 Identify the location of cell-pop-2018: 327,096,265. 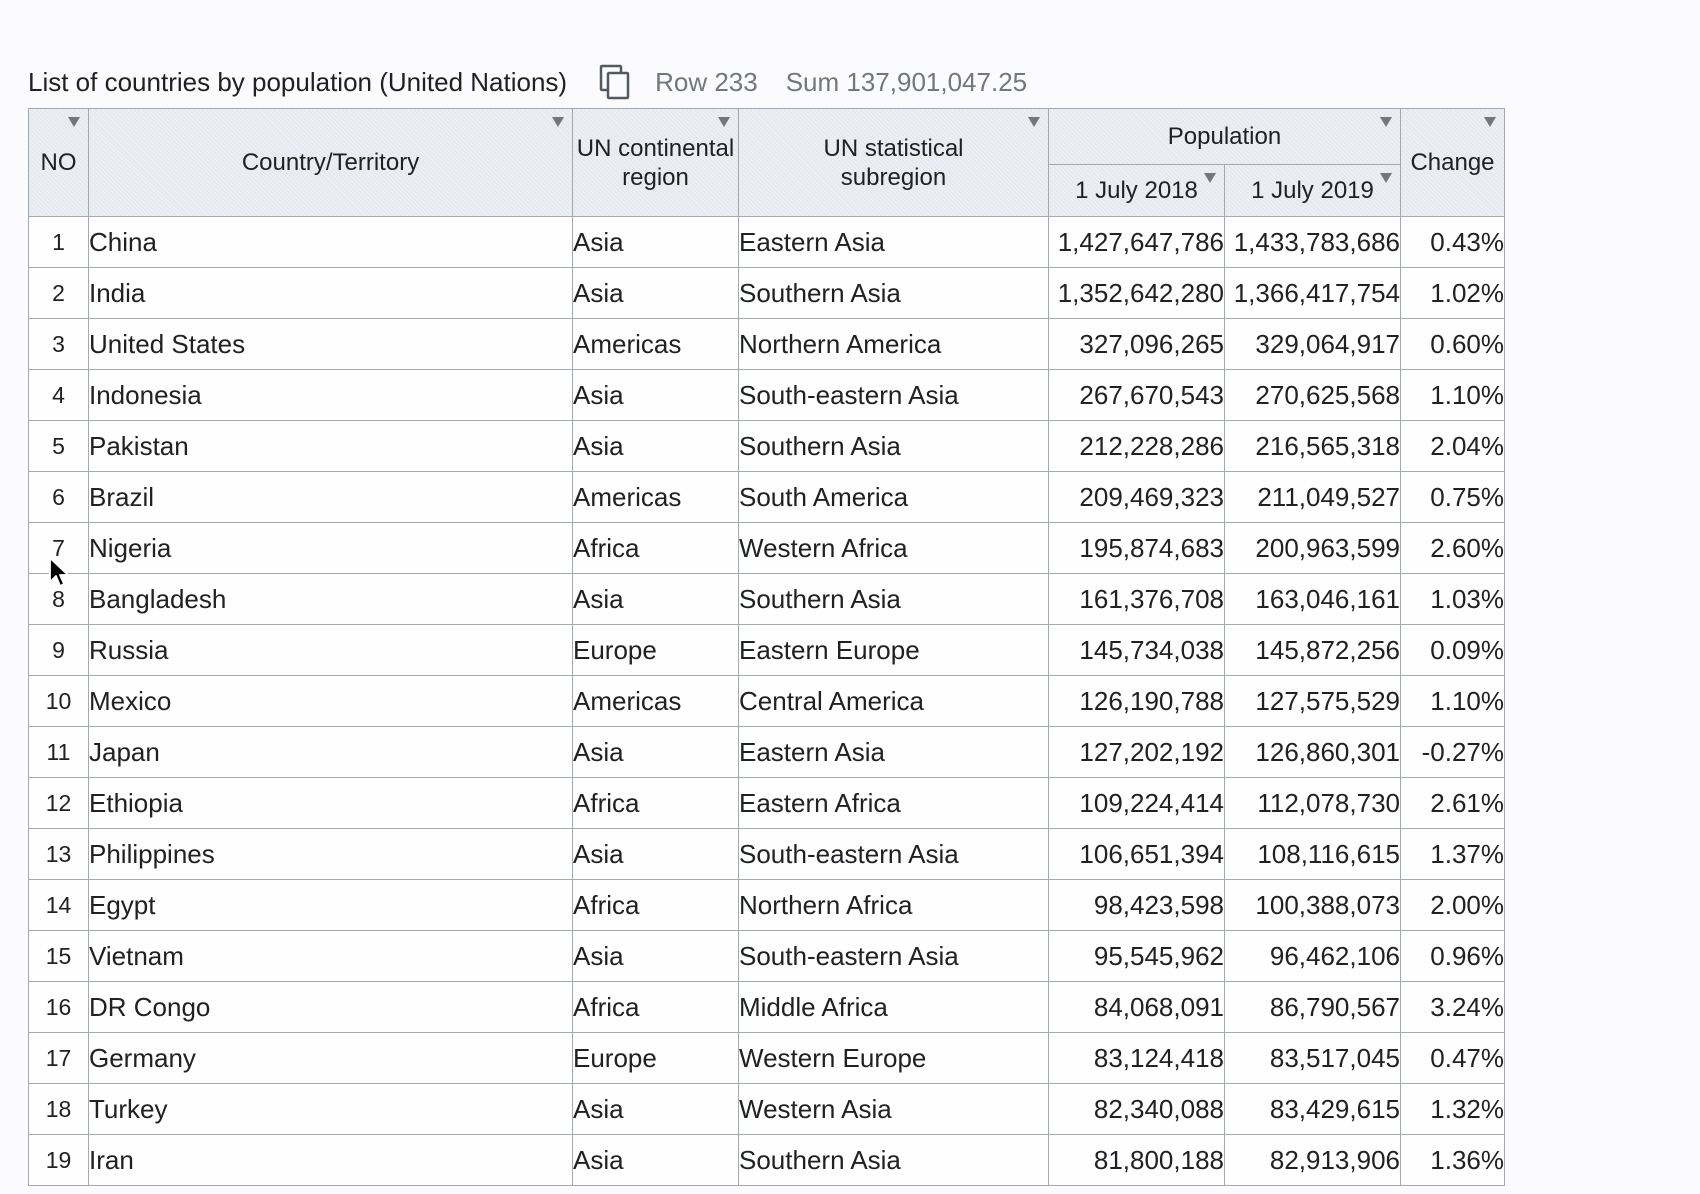
(1136, 344).